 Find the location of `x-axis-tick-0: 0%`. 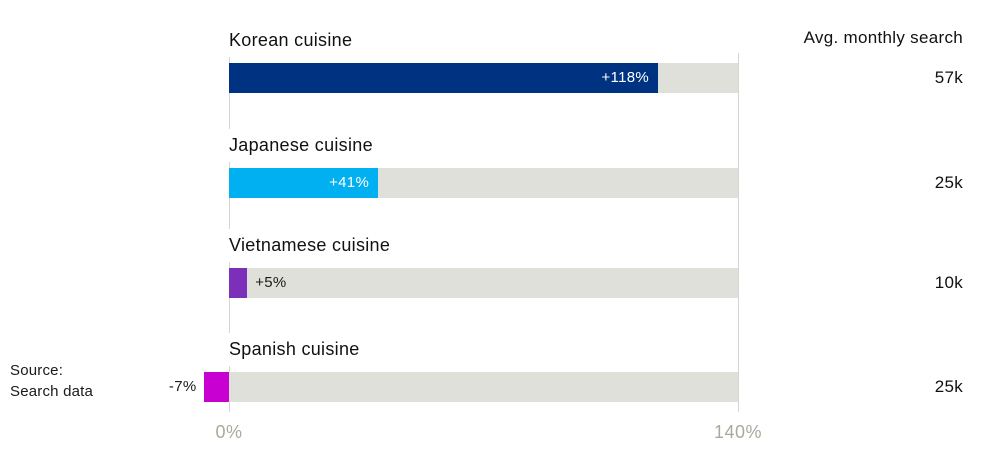

x-axis-tick-0: 0% is located at coordinates (229, 432).